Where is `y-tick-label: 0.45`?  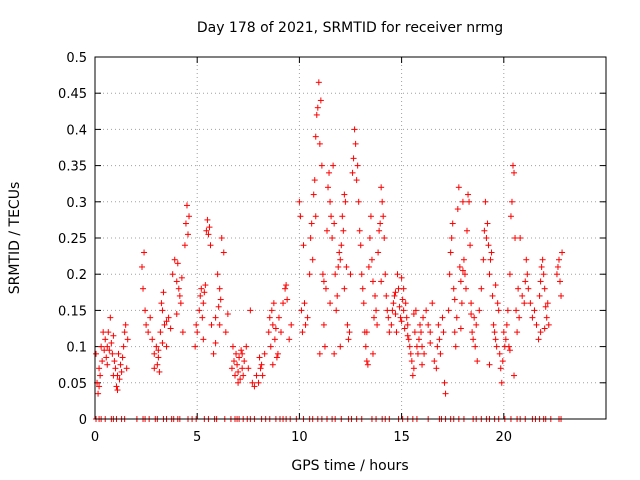 y-tick-label: 0.45 is located at coordinates (72, 94).